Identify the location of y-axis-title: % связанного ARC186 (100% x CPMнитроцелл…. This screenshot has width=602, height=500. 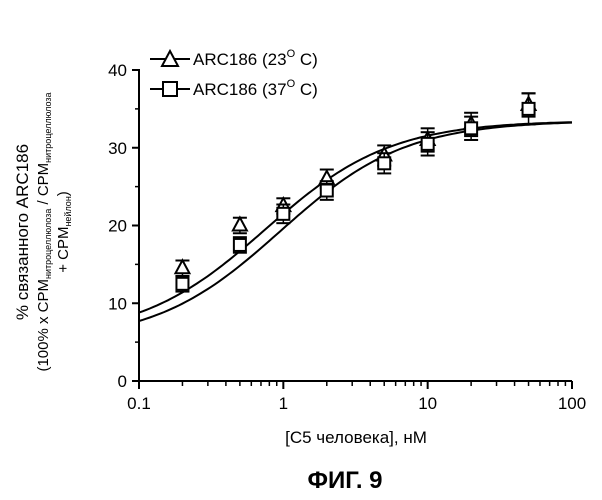
(43, 231).